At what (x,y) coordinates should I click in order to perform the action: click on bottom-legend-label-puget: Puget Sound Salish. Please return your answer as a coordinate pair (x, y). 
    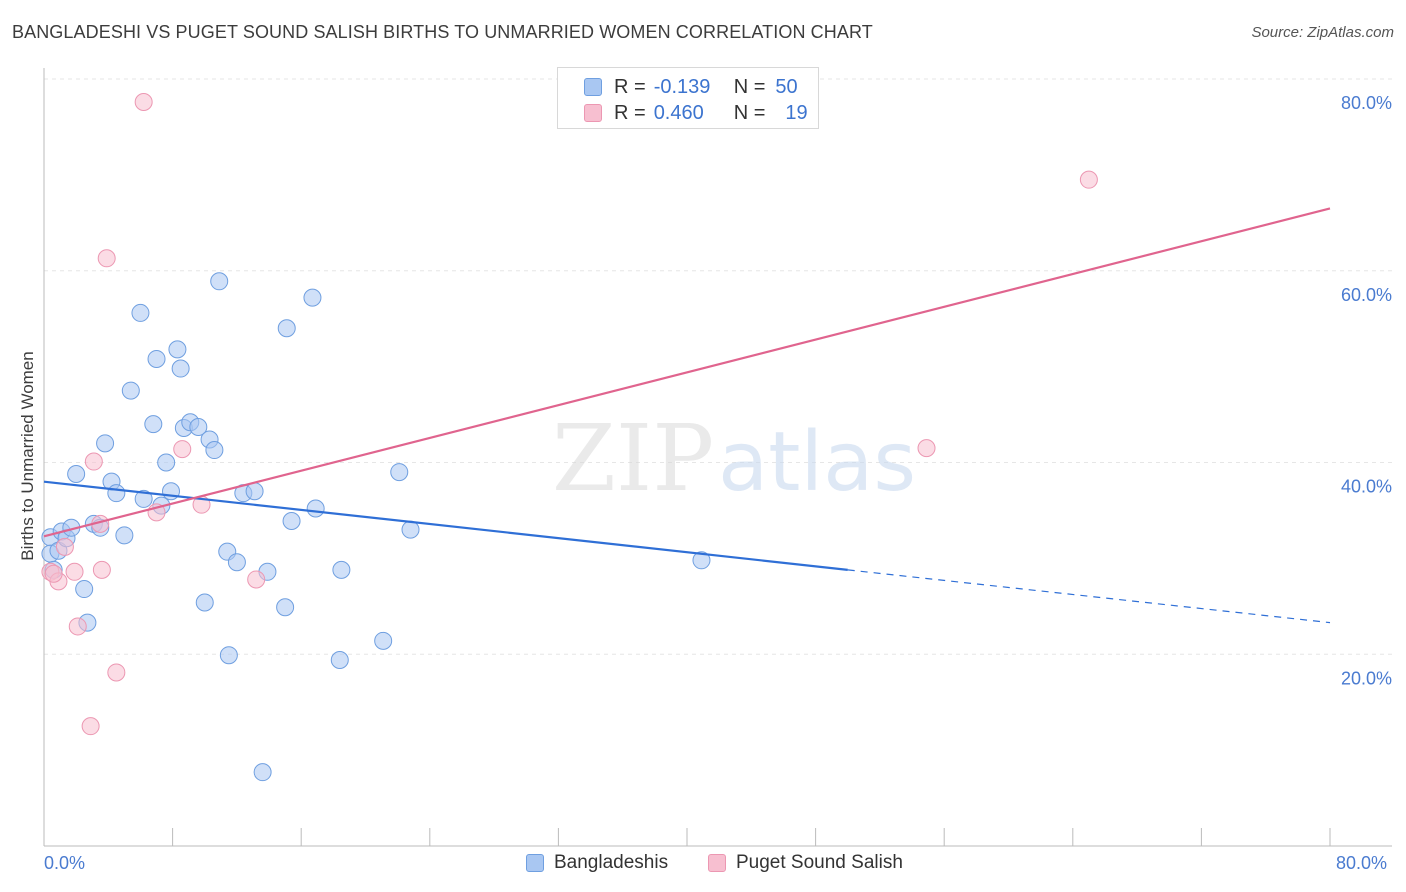
    Looking at the image, I should click on (819, 862).